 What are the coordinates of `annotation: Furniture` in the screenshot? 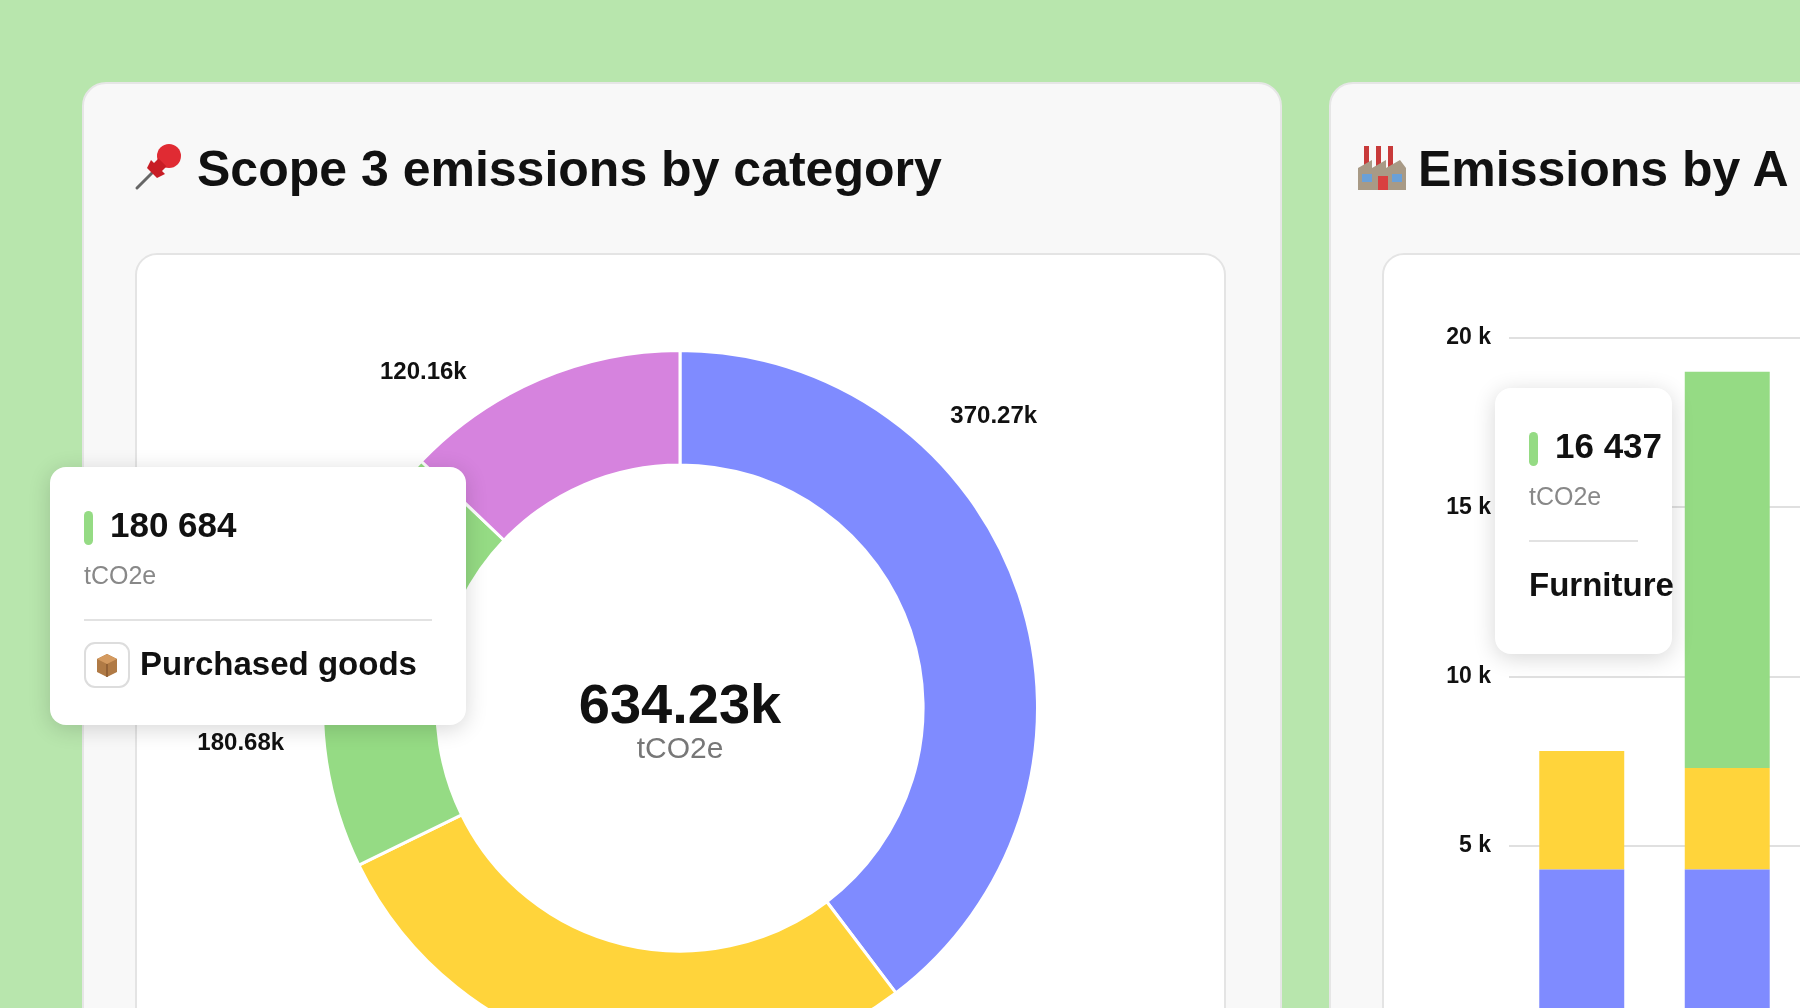 It's located at (1601, 585).